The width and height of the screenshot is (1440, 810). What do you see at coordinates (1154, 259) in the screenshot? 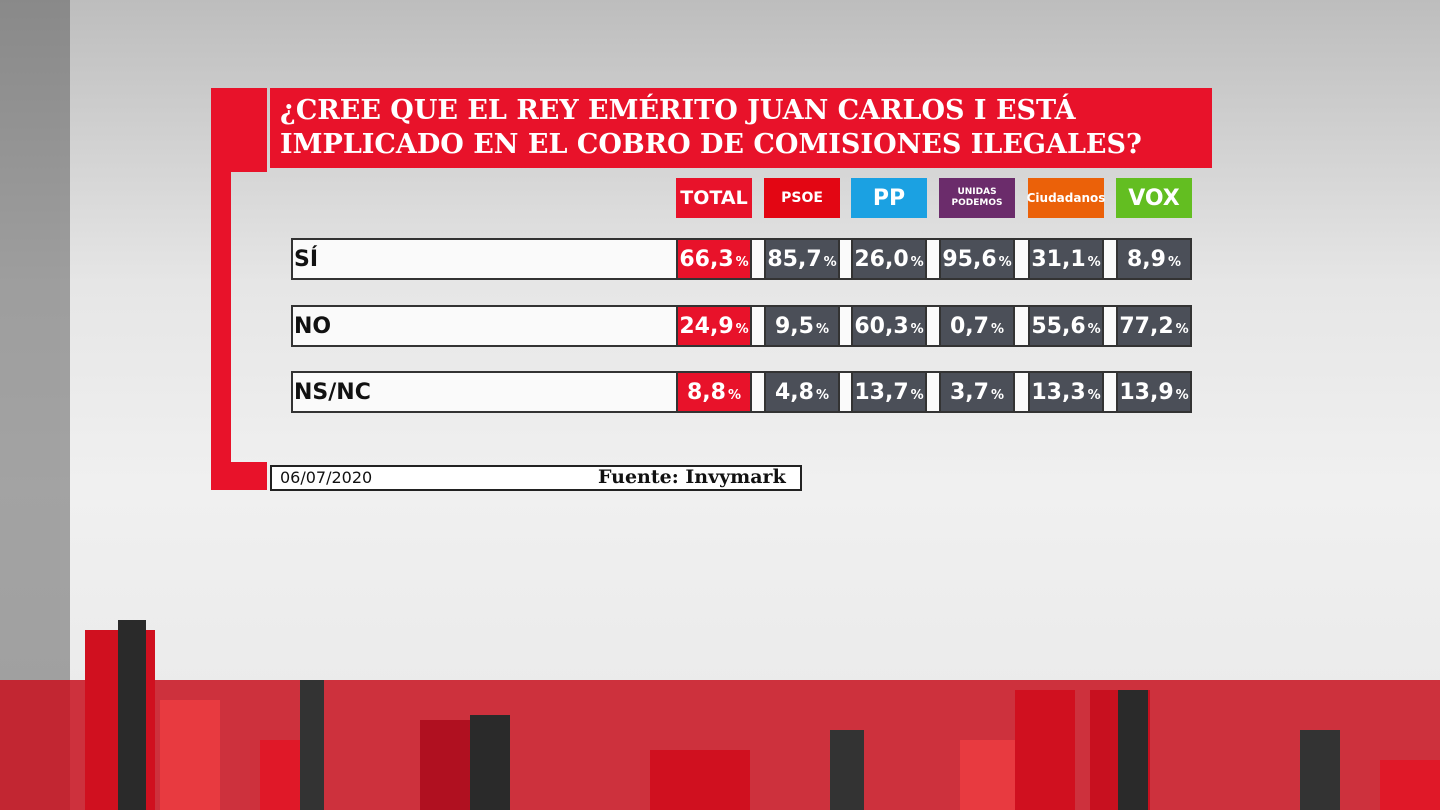
I see `cell: 8,9%` at bounding box center [1154, 259].